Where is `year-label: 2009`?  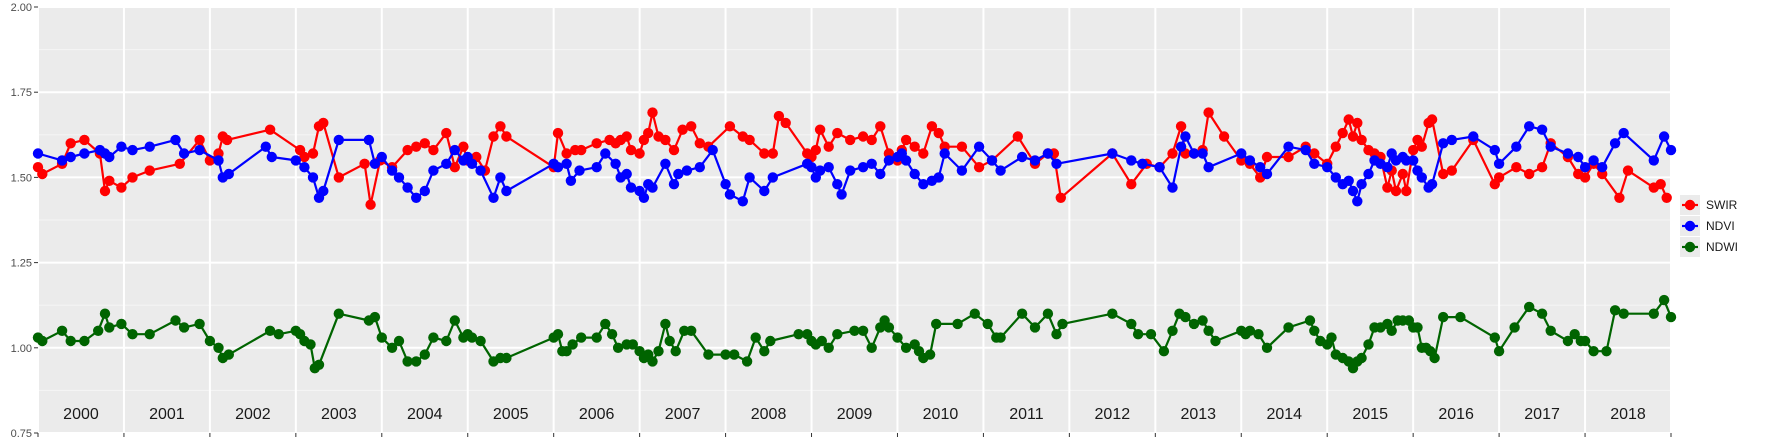
year-label: 2009 is located at coordinates (855, 414).